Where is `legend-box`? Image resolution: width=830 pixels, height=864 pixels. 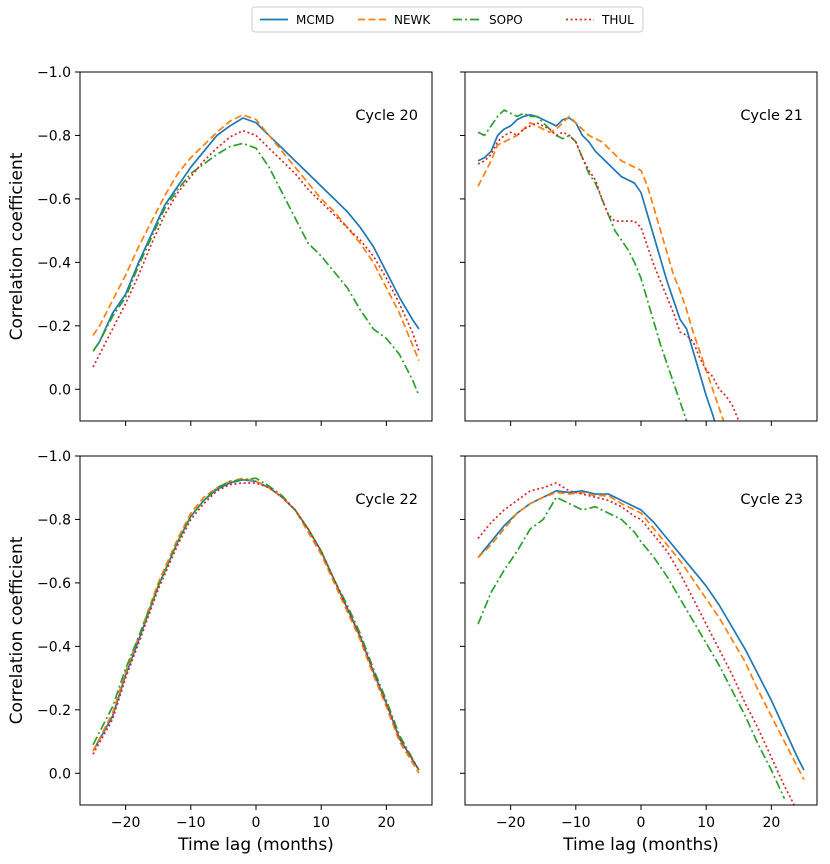 legend-box is located at coordinates (447, 19).